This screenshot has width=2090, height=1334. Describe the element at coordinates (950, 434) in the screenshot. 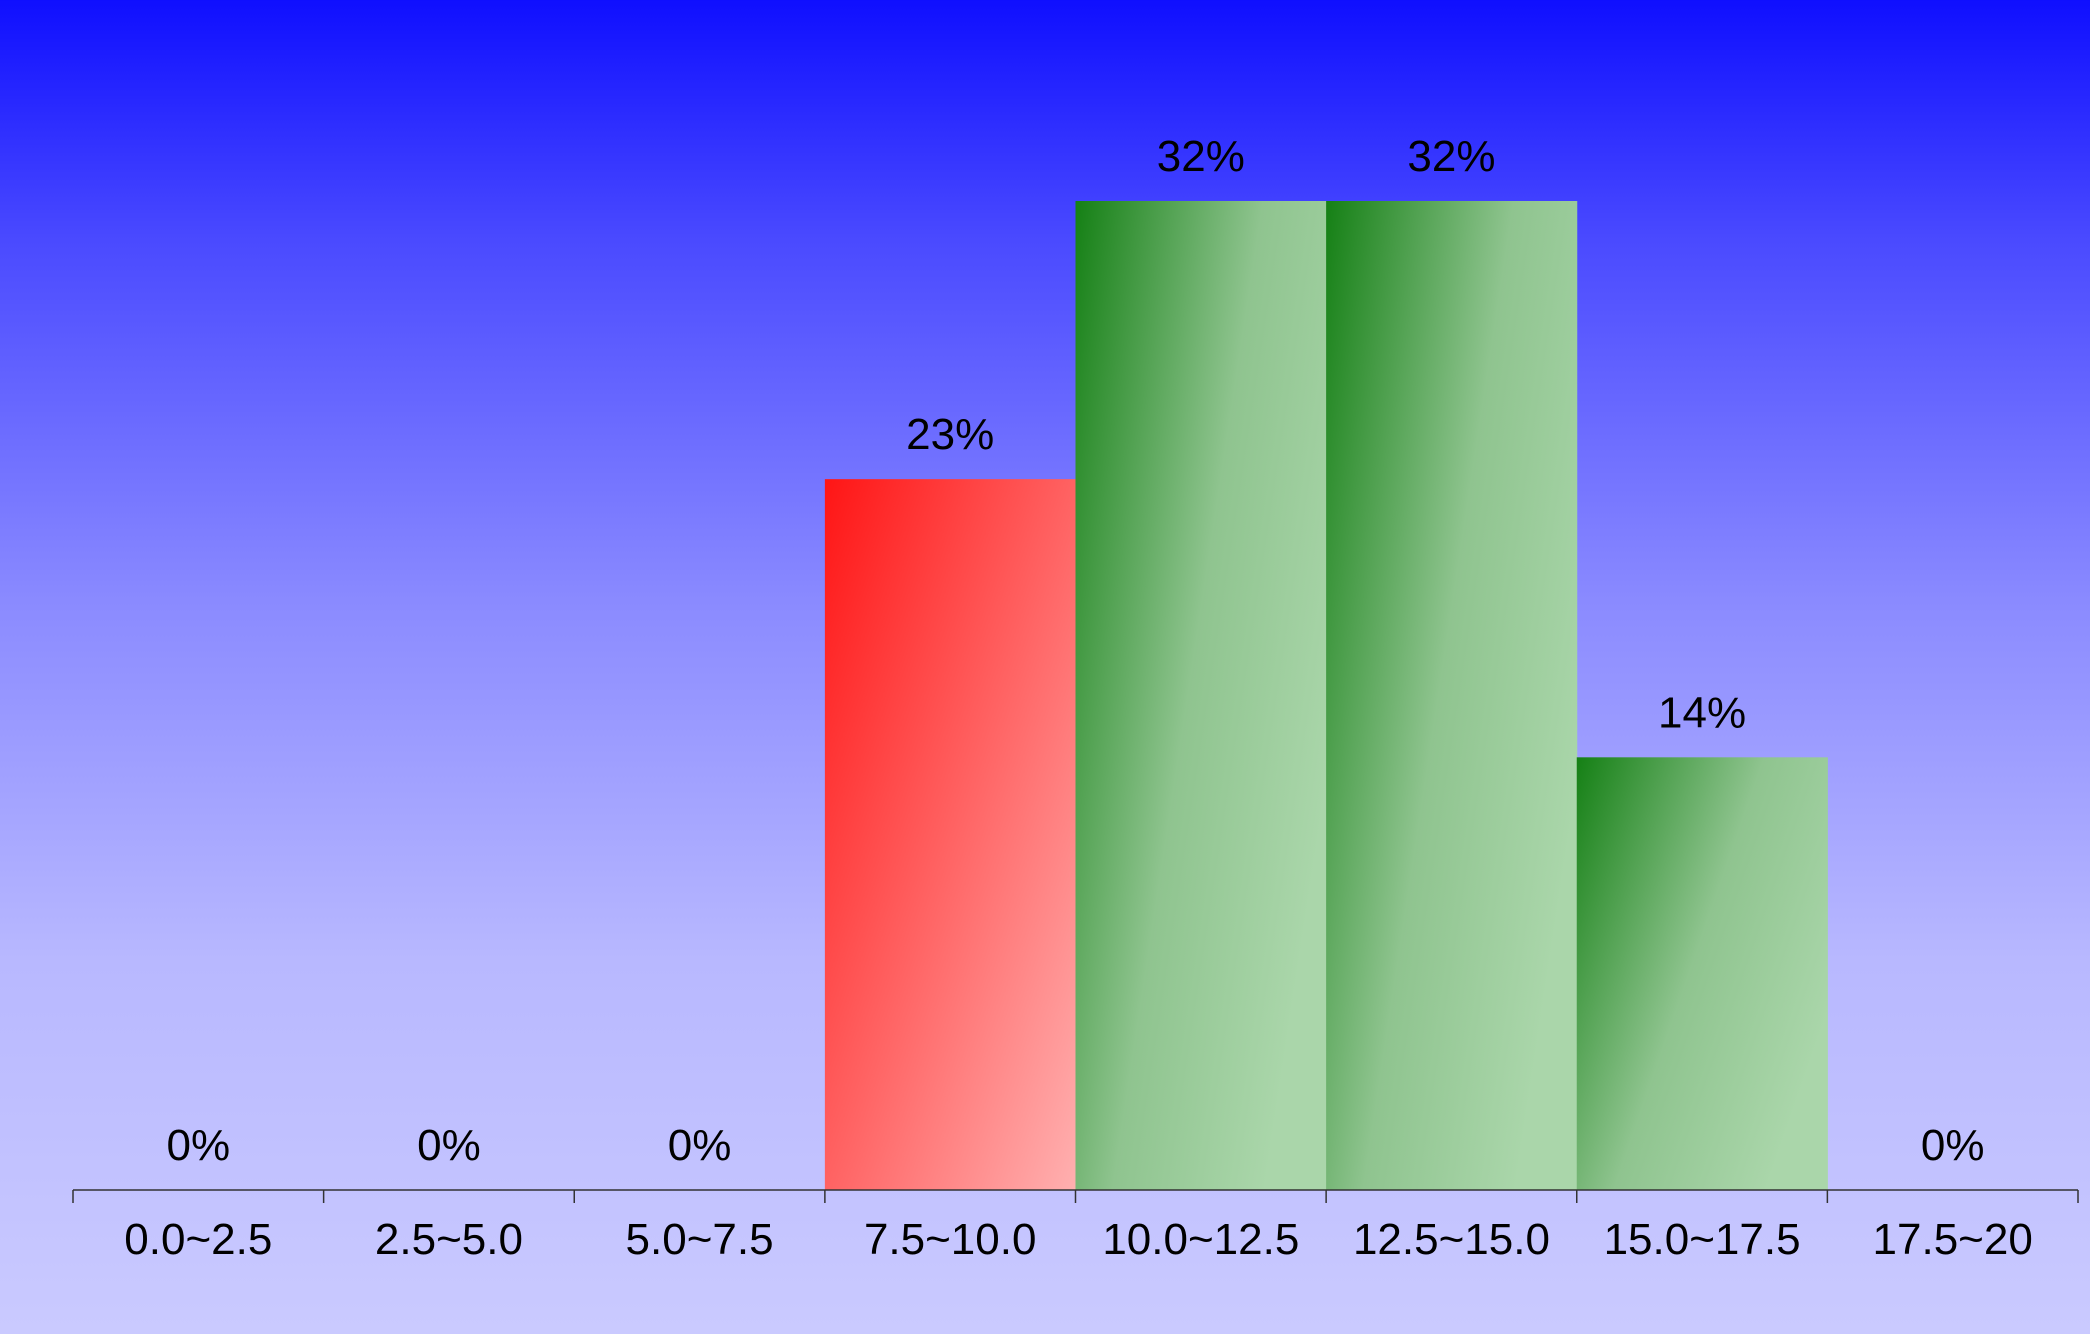

I see `value-label: 23%` at that location.